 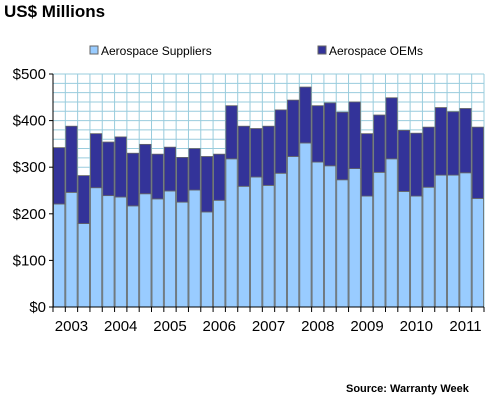 I want to click on x-tick-label: 2009, so click(x=366, y=326).